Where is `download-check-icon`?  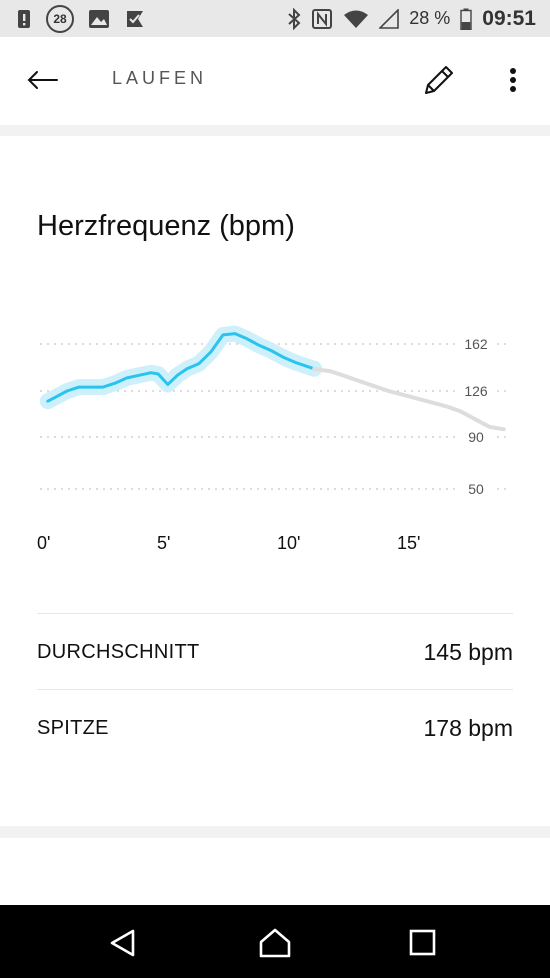 download-check-icon is located at coordinates (135, 19).